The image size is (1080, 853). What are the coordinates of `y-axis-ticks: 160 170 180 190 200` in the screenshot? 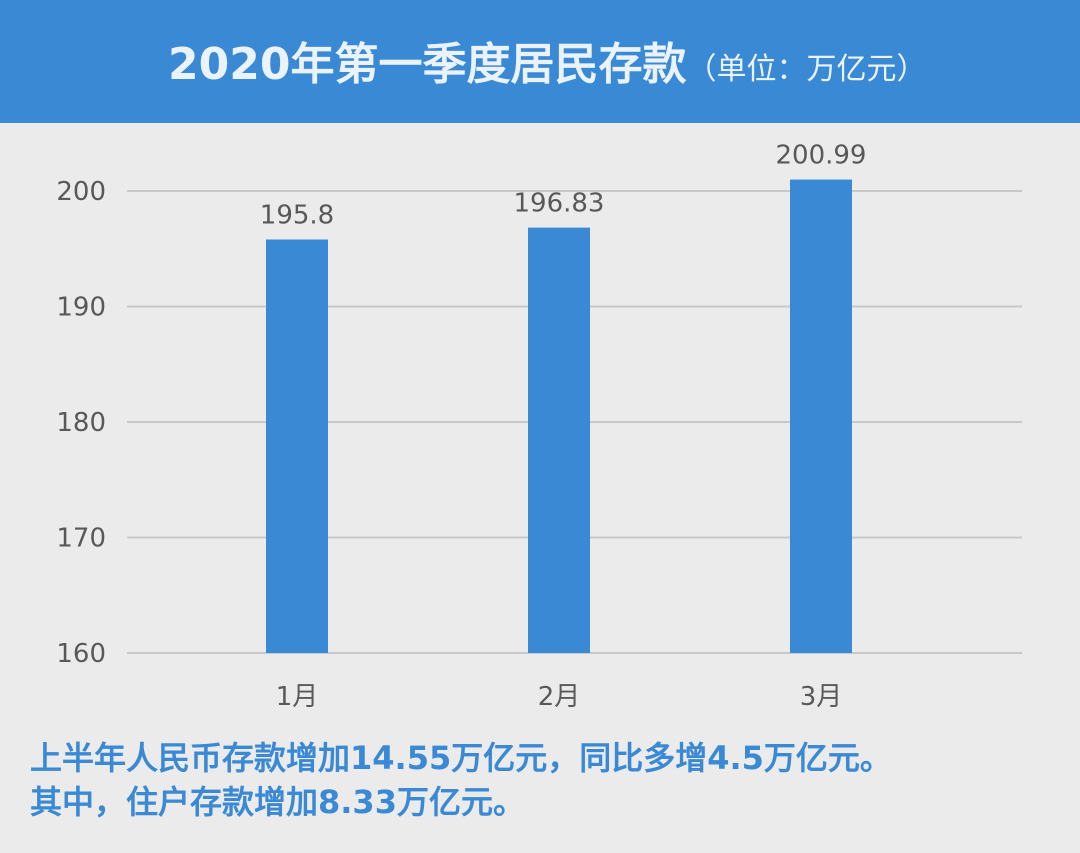 It's located at (81, 423).